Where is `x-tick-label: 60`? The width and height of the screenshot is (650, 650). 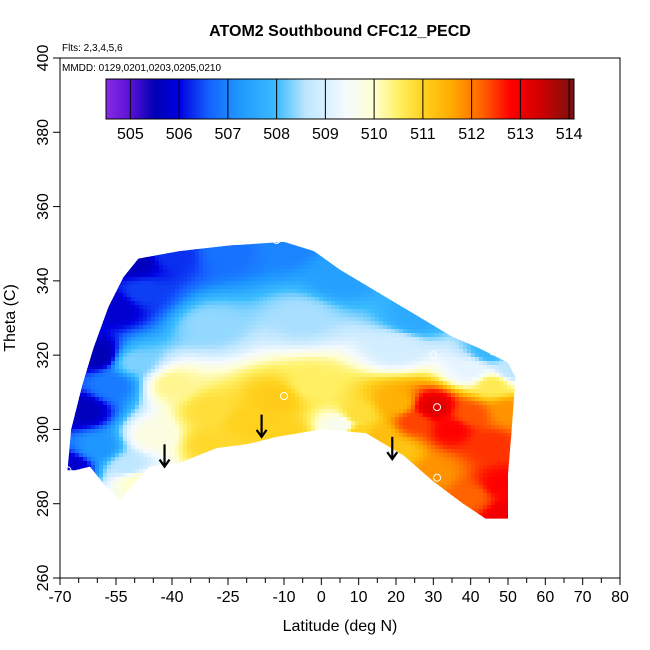
x-tick-label: 60 is located at coordinates (545, 597).